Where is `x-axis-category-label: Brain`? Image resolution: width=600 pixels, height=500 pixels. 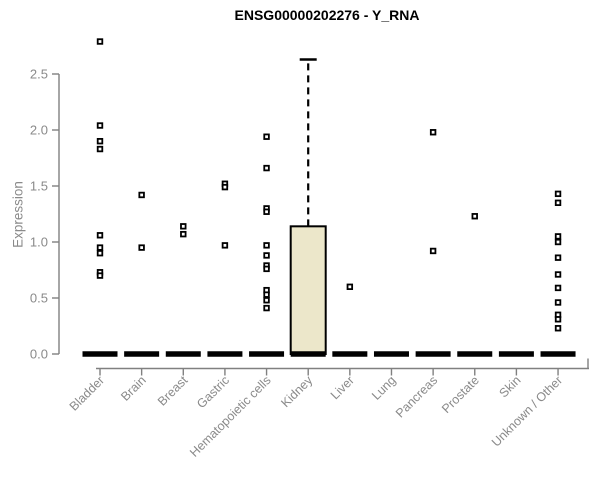
x-axis-category-label: Brain is located at coordinates (133, 388).